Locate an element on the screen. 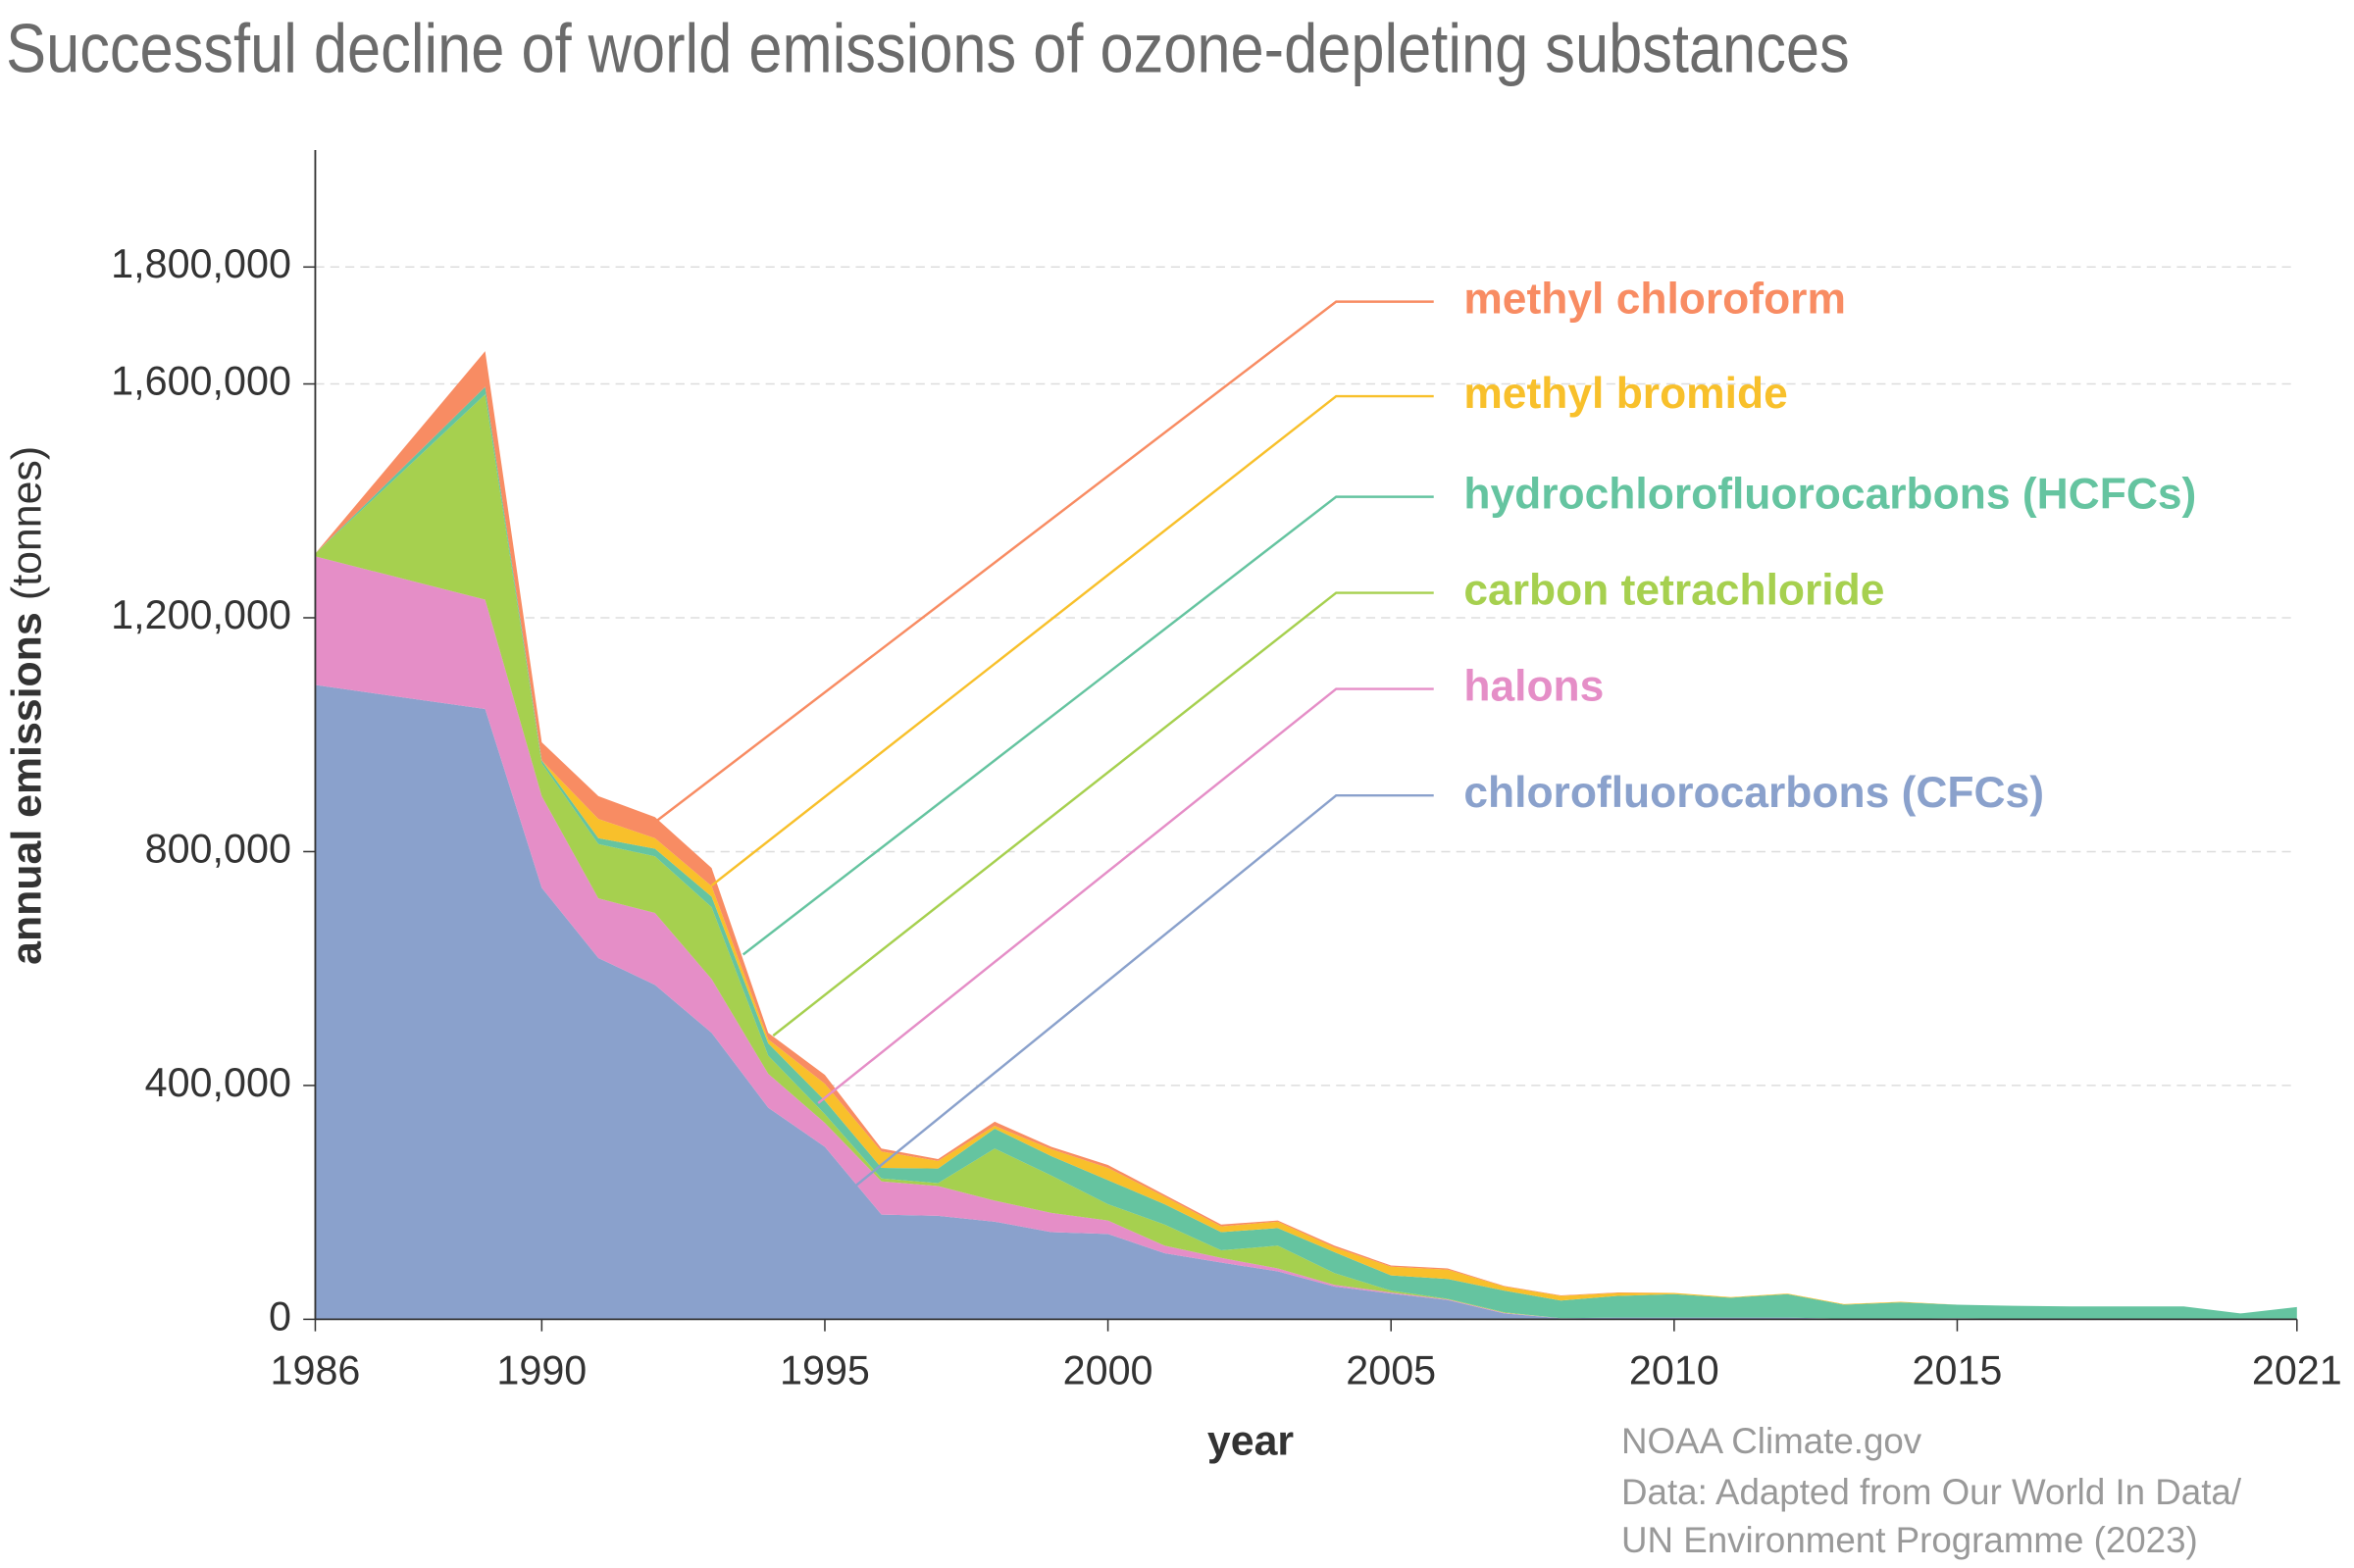 Image resolution: width=2354 pixels, height=1568 pixels. y-tick-label: 1,800,000 is located at coordinates (201, 263).